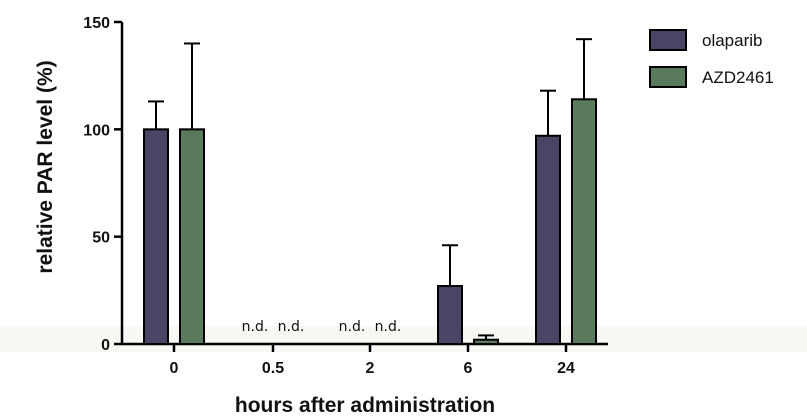 This screenshot has height=417, width=807. I want to click on y-tick-label: 100, so click(96, 130).